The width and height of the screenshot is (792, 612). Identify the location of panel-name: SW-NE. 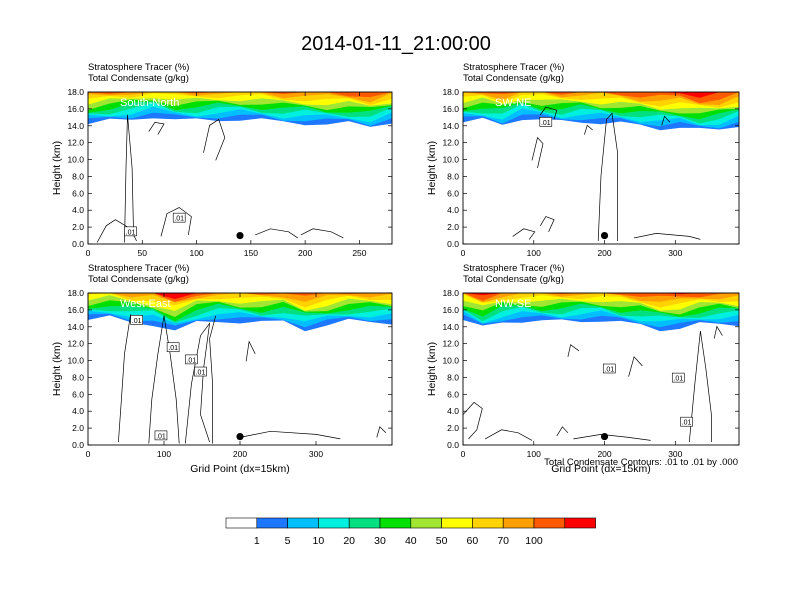
(513, 103).